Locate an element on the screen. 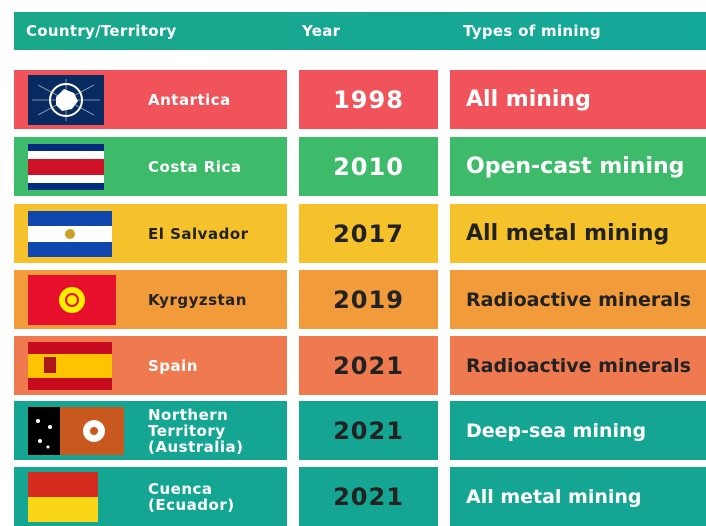  header-cell: Year is located at coordinates (321, 31).